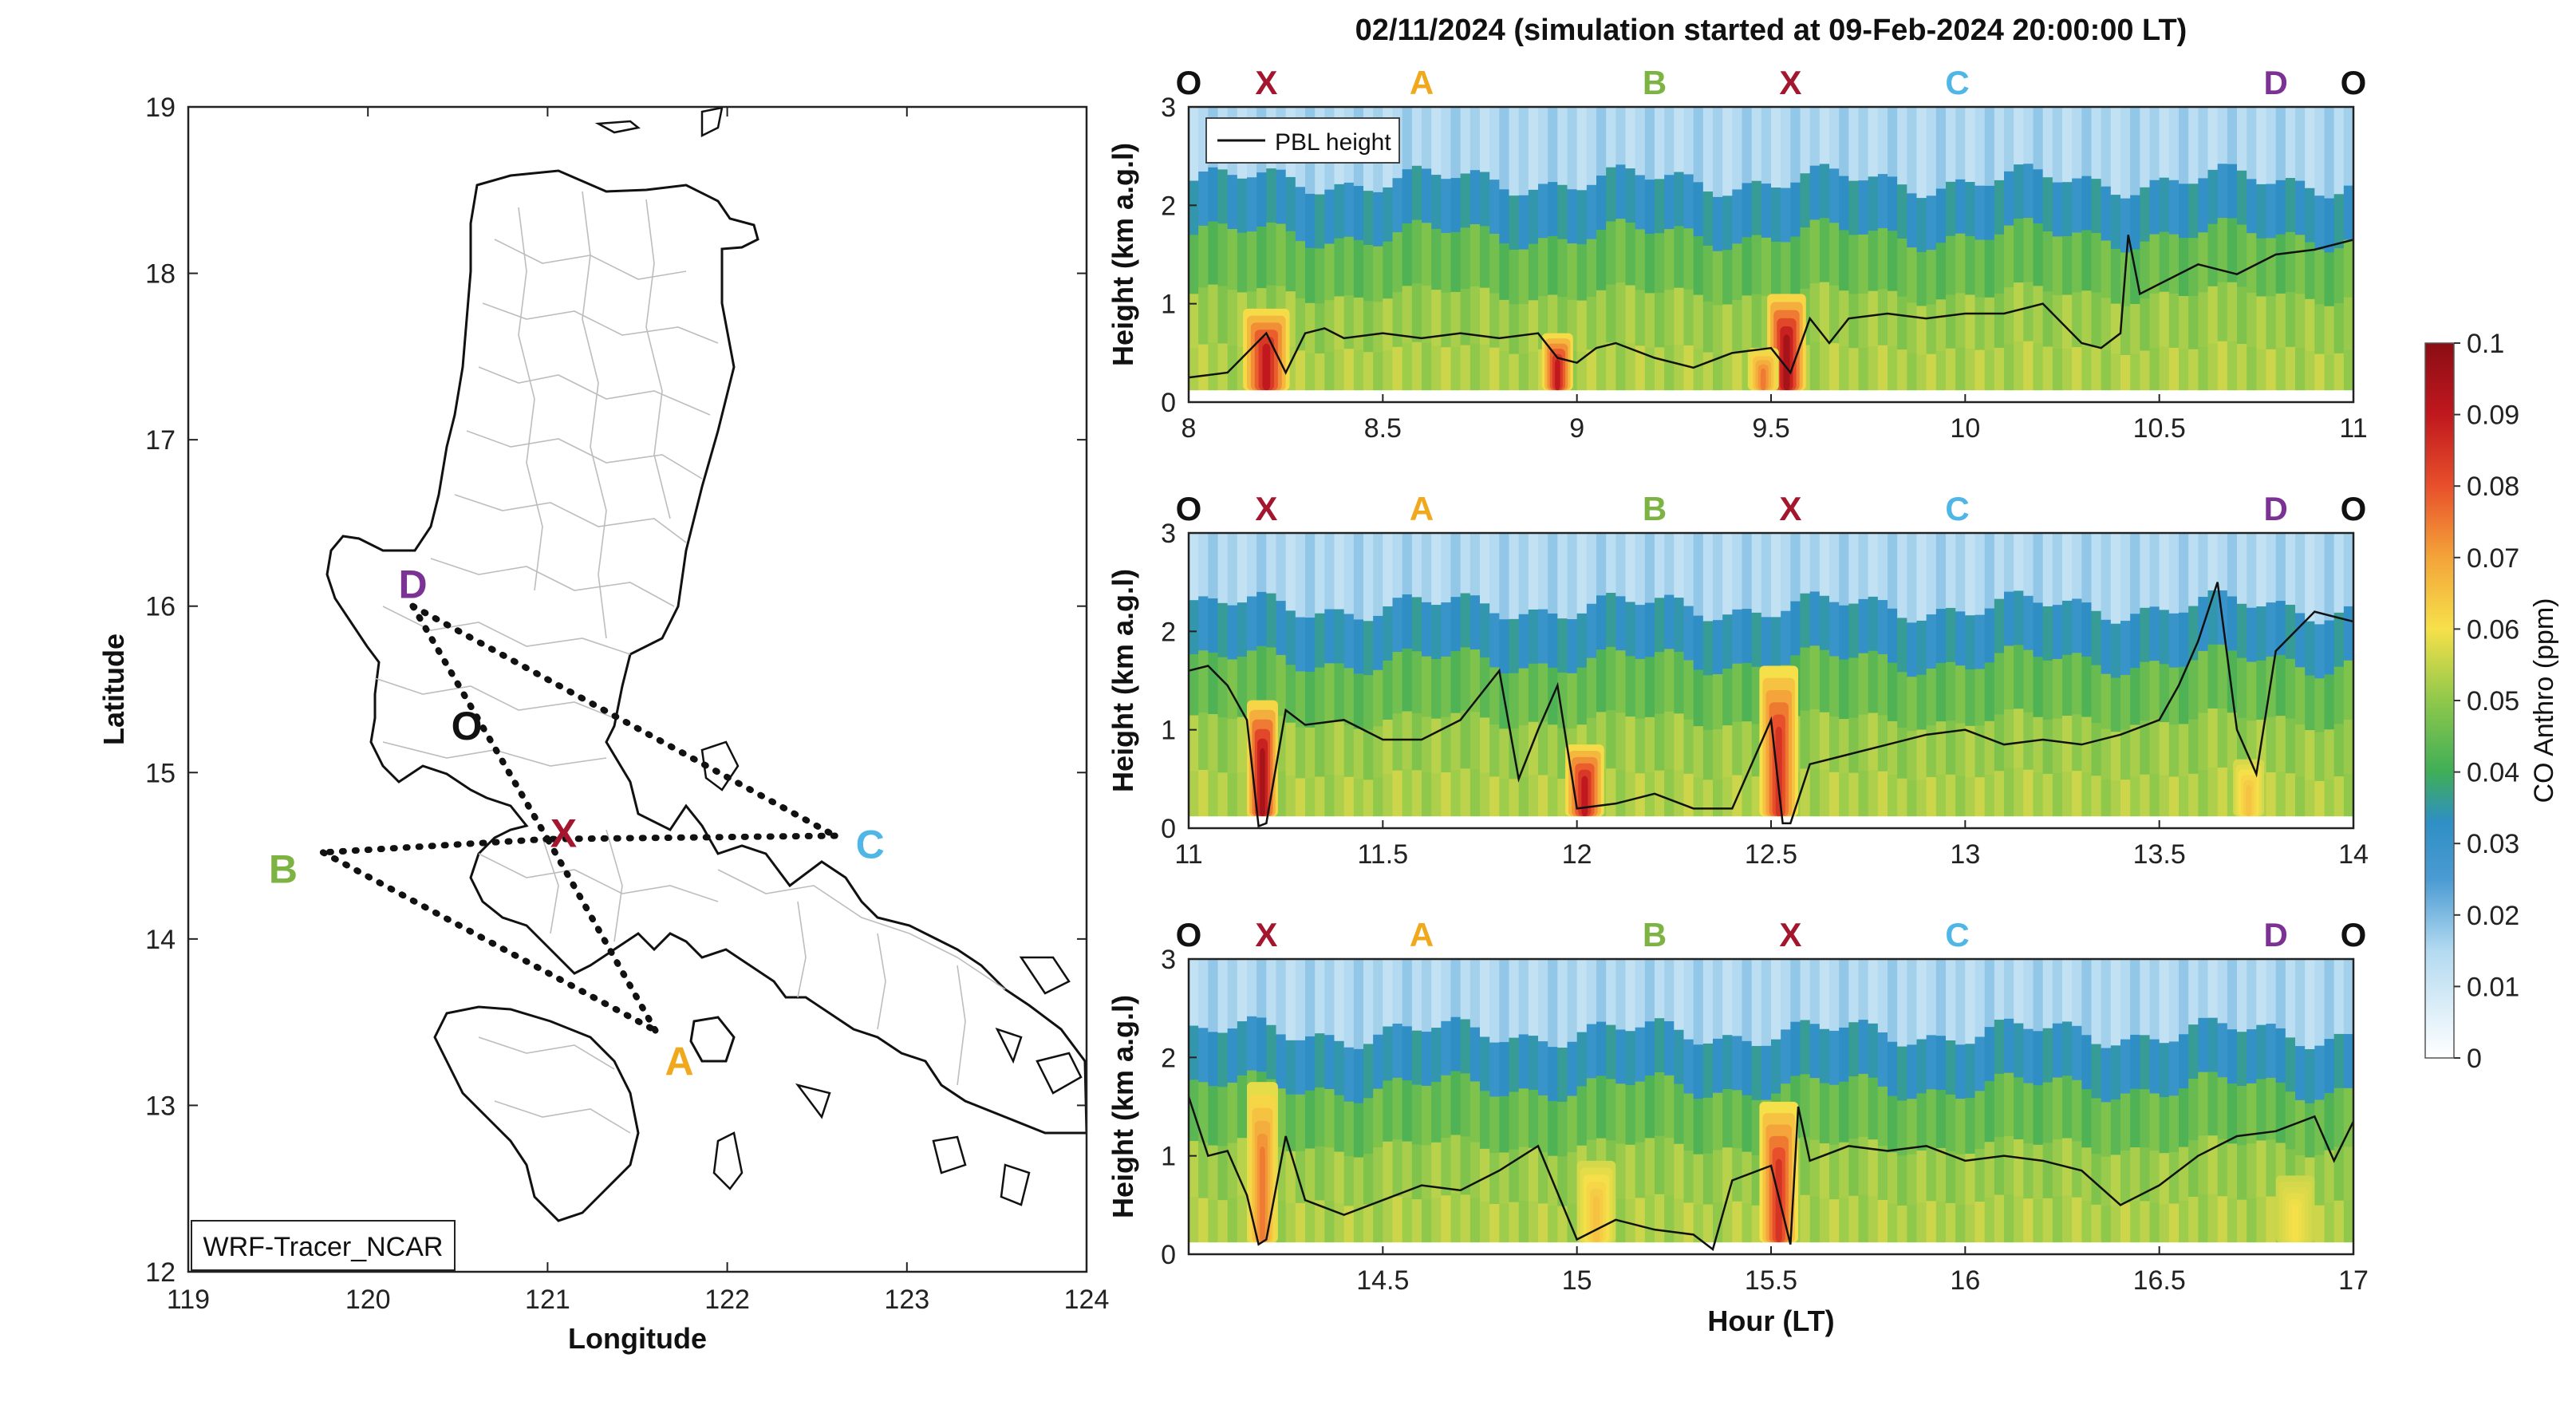  What do you see at coordinates (1188, 855) in the screenshot?
I see `x-tick-label: 11` at bounding box center [1188, 855].